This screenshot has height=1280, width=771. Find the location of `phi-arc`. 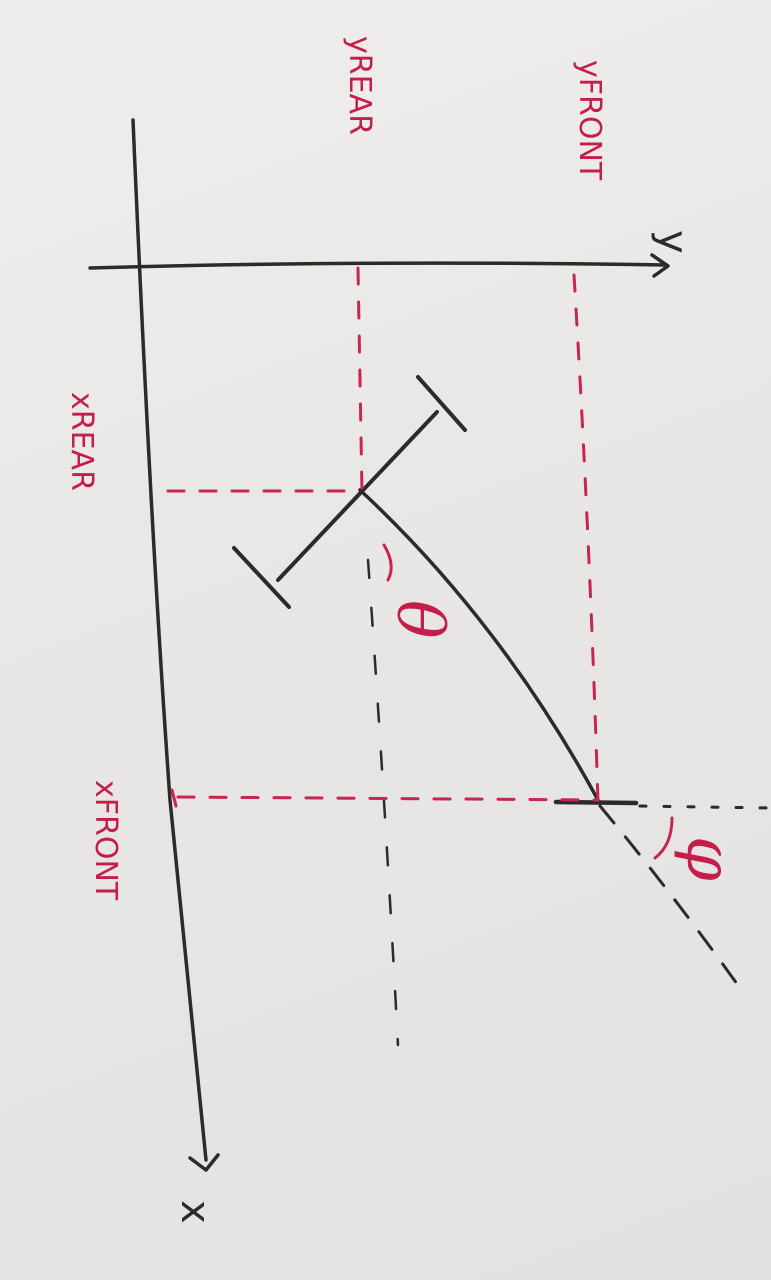

phi-arc is located at coordinates (663, 838).